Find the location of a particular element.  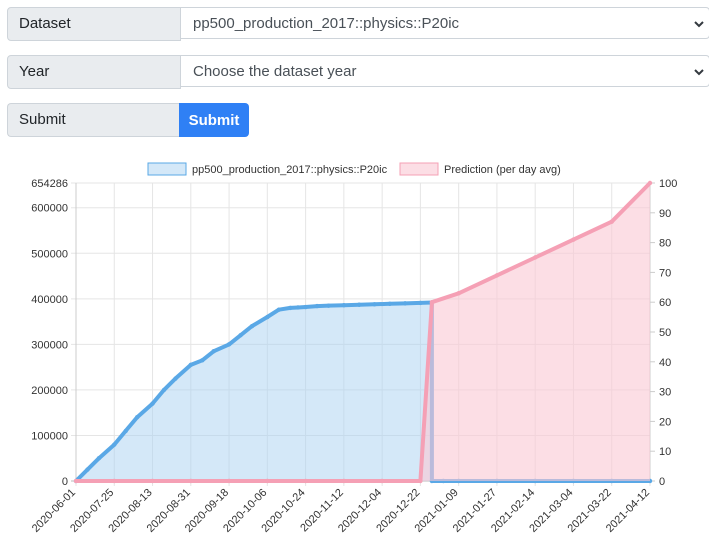

year-row: Year Choose the dataset year is located at coordinates (358, 72).